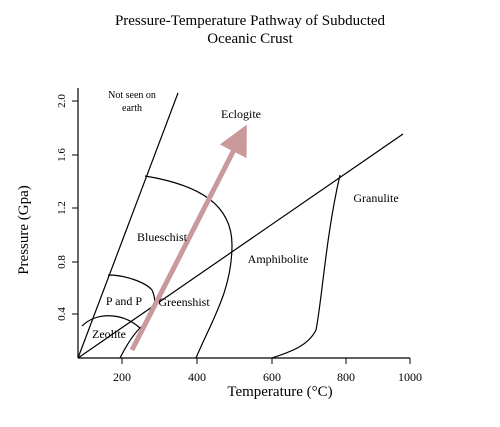 The width and height of the screenshot is (500, 427). Describe the element at coordinates (132, 108) in the screenshot. I see `region-label-not-seen: earth` at that location.